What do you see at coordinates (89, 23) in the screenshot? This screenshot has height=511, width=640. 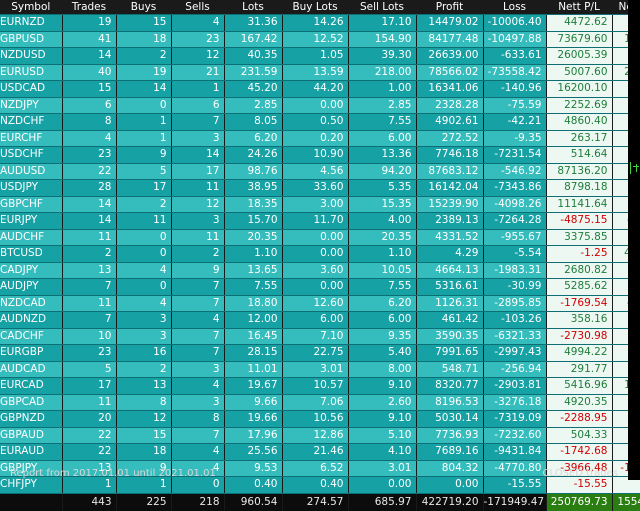 I see `trades-cell: 19` at bounding box center [89, 23].